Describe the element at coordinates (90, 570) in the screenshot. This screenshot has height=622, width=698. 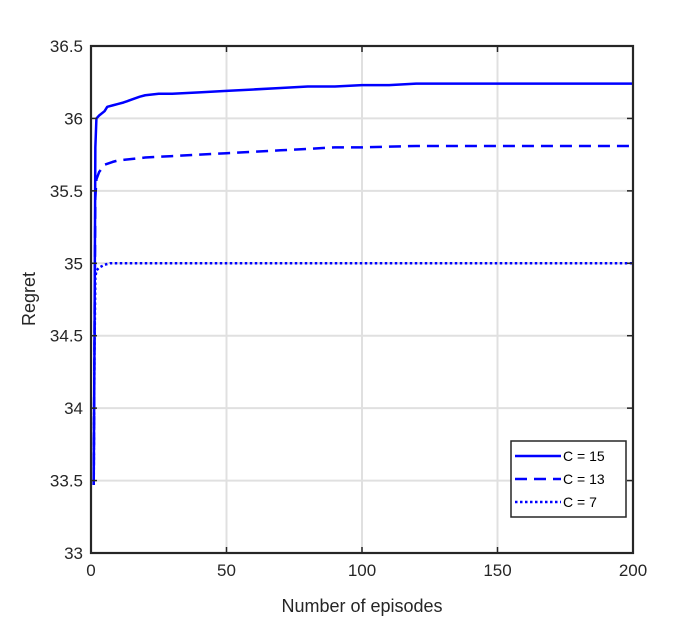
I see `x-tick-label: 0` at that location.